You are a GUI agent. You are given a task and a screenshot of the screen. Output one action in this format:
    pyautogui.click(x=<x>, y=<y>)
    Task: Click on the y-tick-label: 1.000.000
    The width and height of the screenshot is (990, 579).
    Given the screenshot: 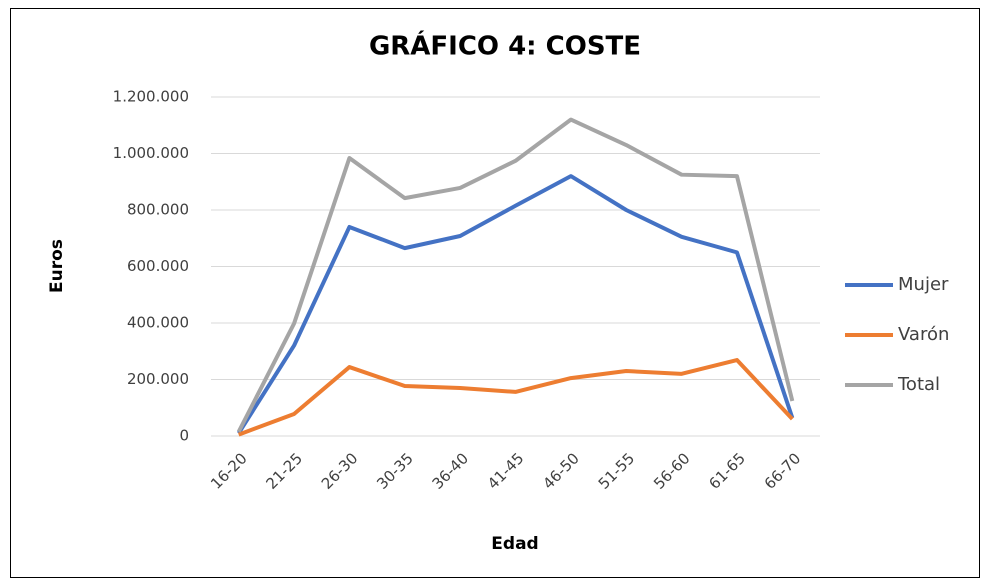 What is the action you would take?
    pyautogui.click(x=151, y=153)
    